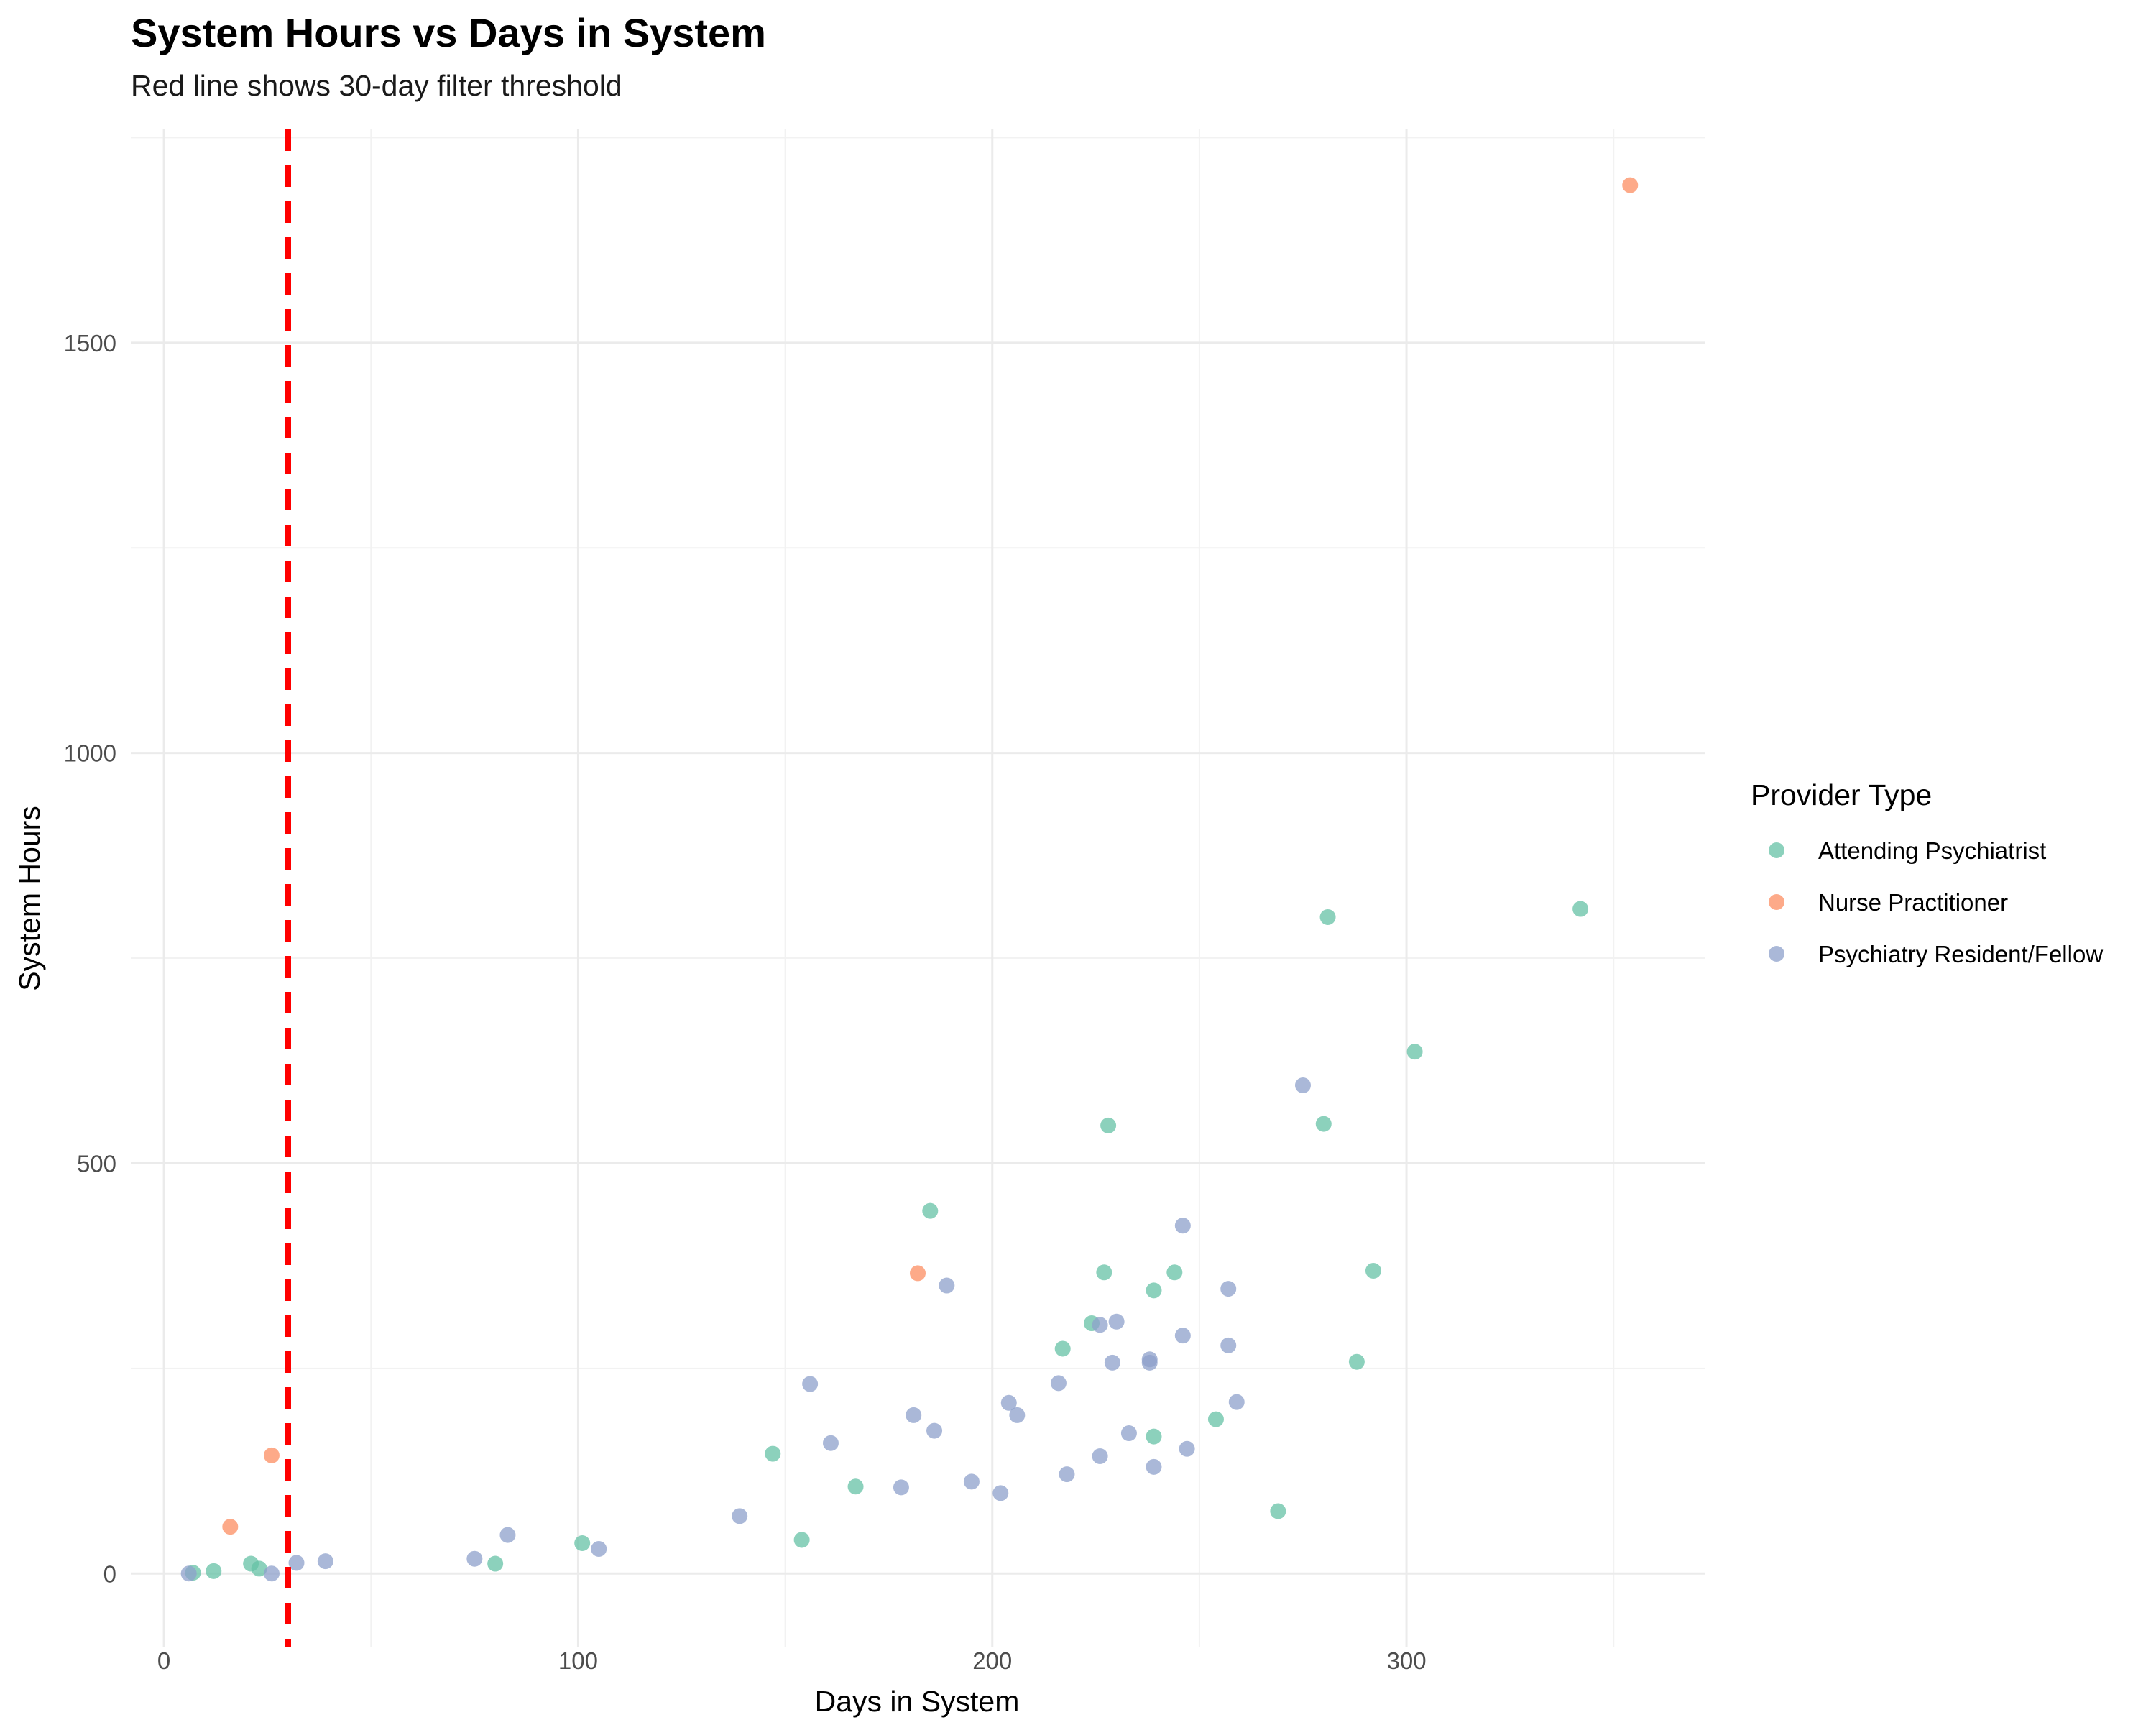  What do you see at coordinates (90, 343) in the screenshot?
I see `y-tick-label: 1500` at bounding box center [90, 343].